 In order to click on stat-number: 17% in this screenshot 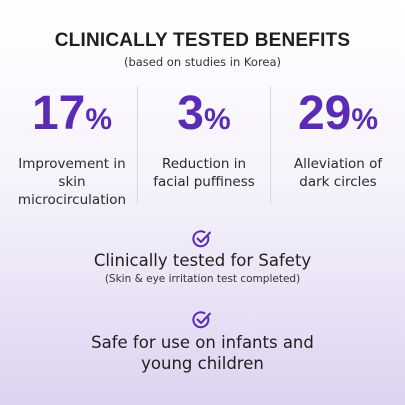, I will do `click(72, 119)`.